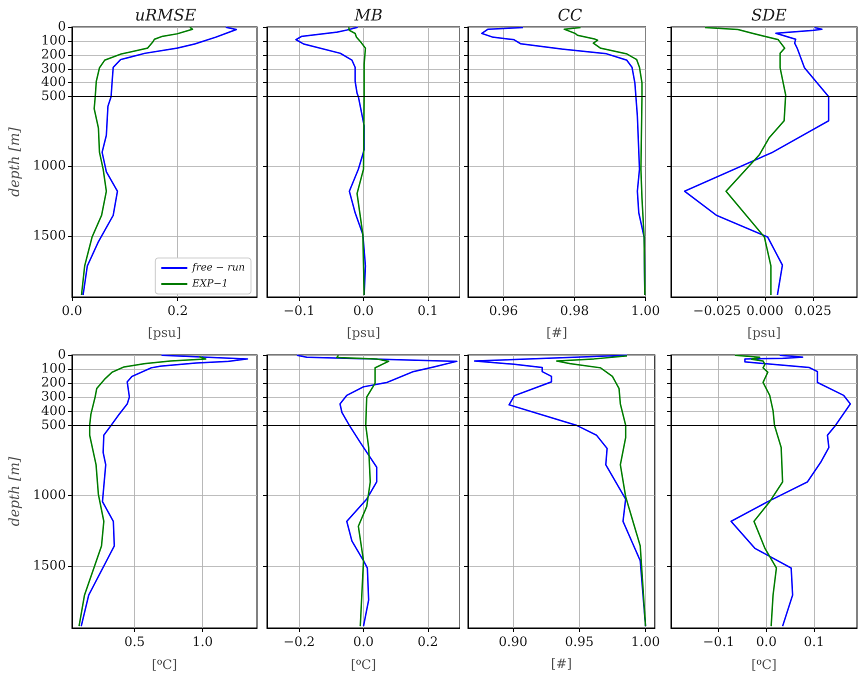 The width and height of the screenshot is (861, 680). What do you see at coordinates (579, 642) in the screenshot?
I see `x-tick-label: 0.95` at bounding box center [579, 642].